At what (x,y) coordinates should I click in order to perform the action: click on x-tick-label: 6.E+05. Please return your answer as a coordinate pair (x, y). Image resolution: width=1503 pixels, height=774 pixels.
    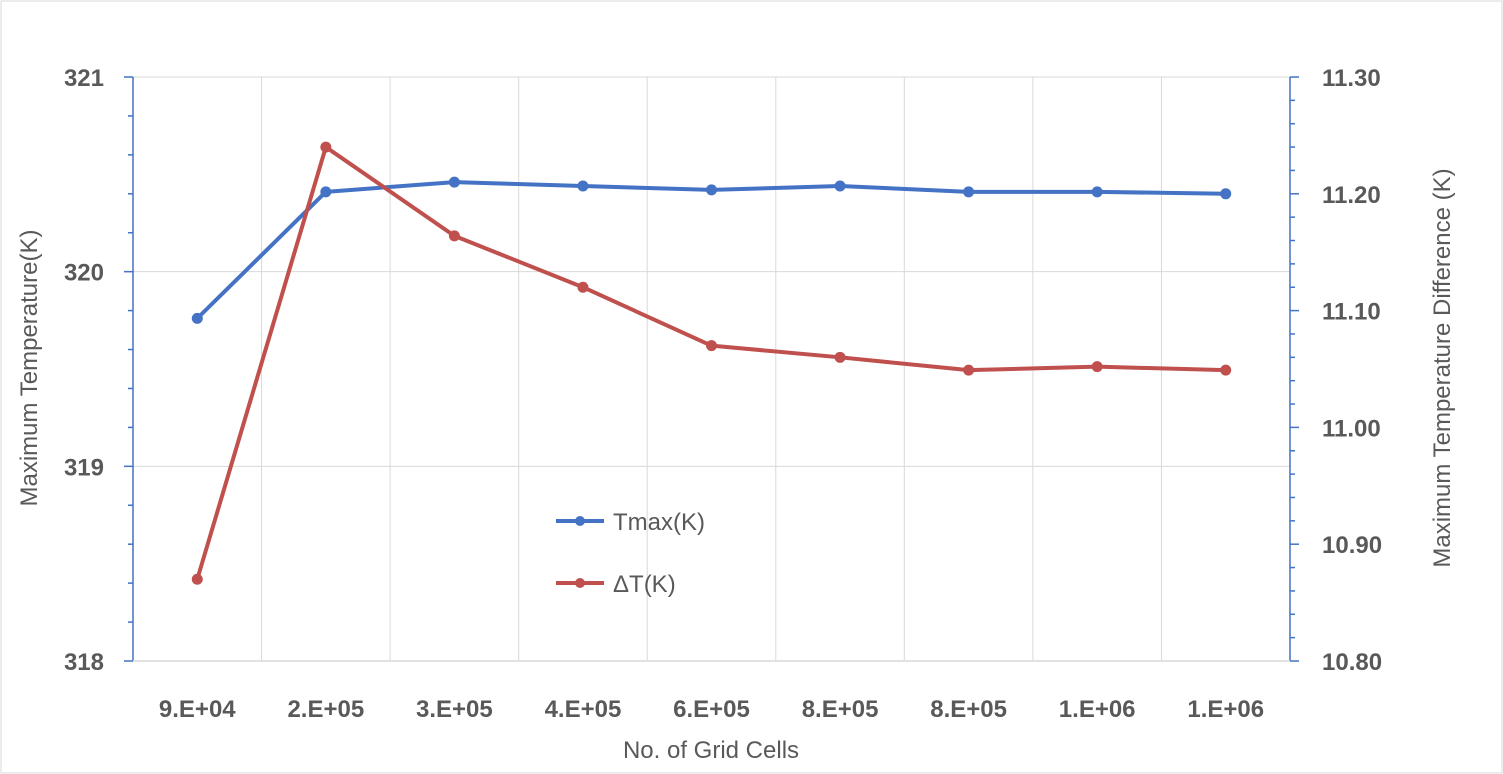
    Looking at the image, I should click on (711, 709).